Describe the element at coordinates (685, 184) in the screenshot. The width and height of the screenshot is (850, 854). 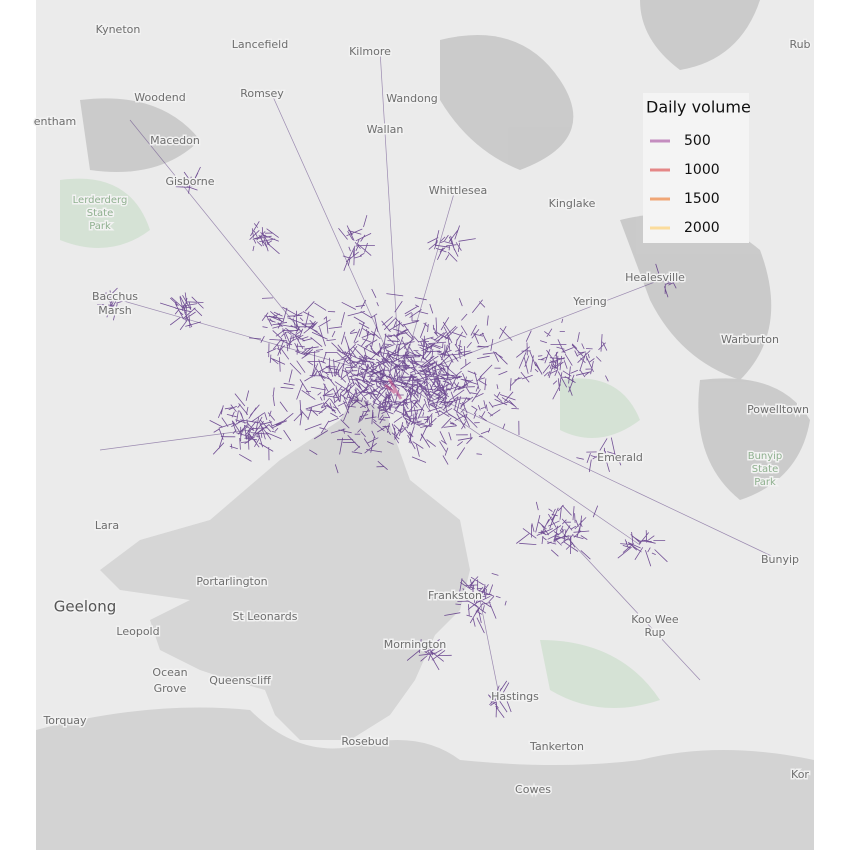
I see `legend-items: 500 1000 1500 2000` at that location.